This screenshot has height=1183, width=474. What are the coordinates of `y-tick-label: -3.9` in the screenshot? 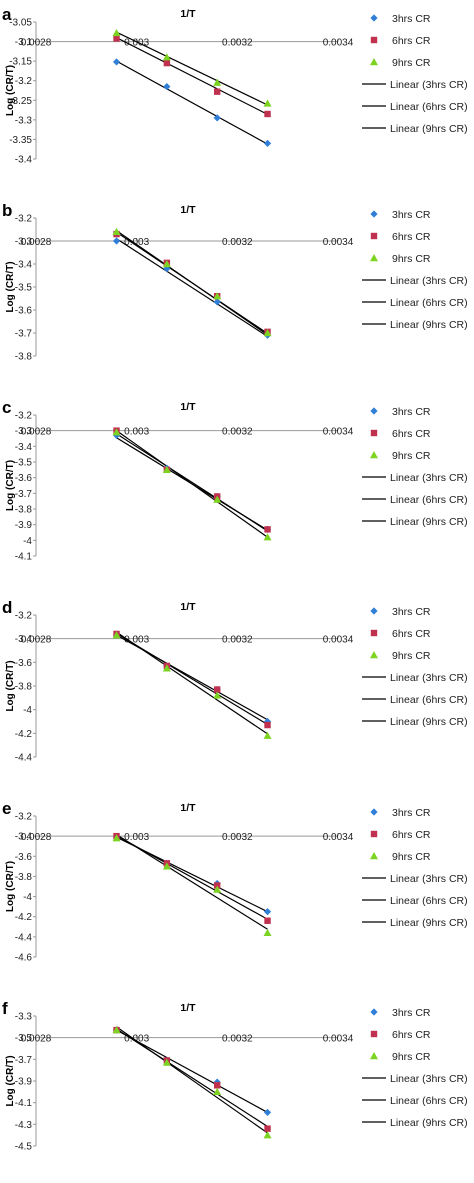 It's located at (24, 525).